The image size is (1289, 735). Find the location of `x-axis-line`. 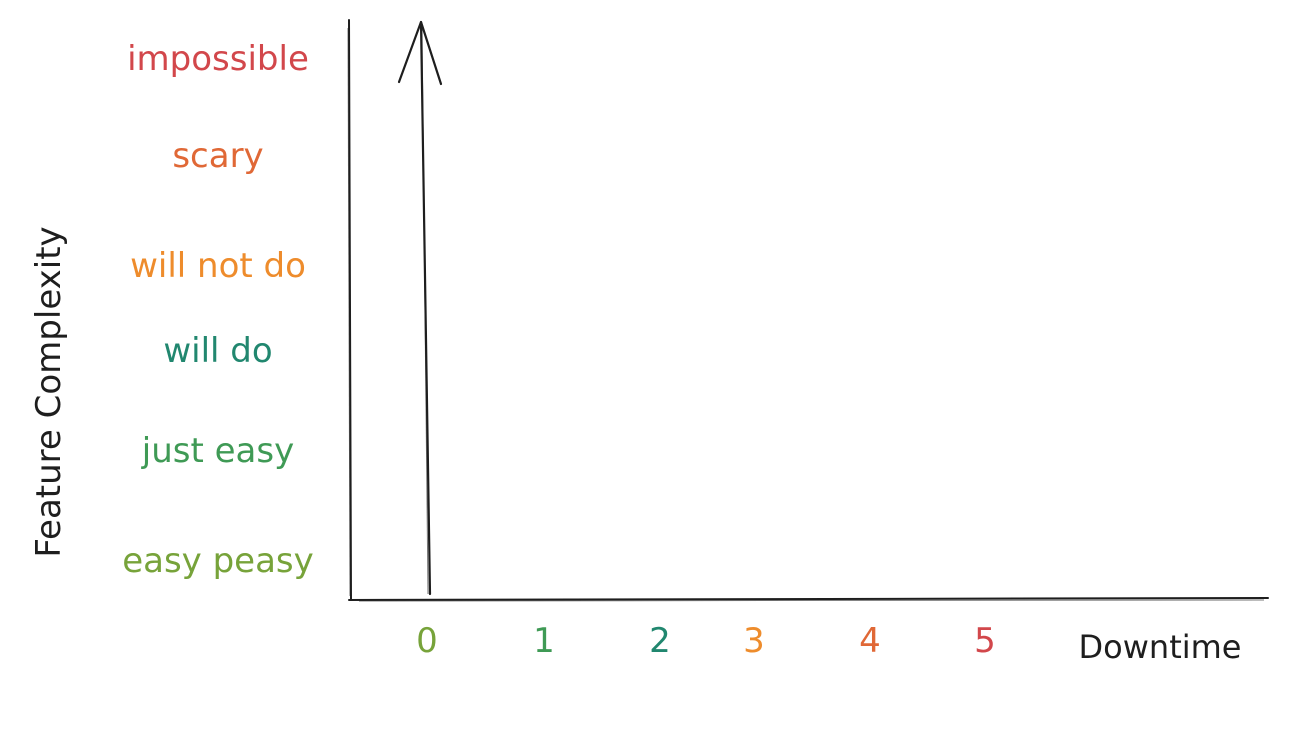

x-axis-line is located at coordinates (808, 599).